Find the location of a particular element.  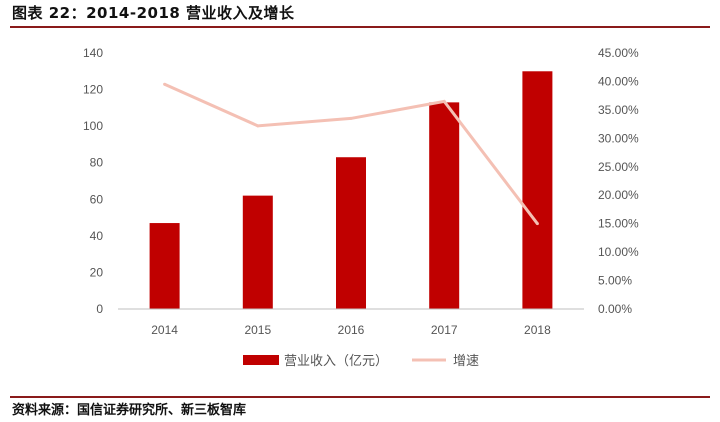

x-tick-label: 2014 is located at coordinates (164, 330).